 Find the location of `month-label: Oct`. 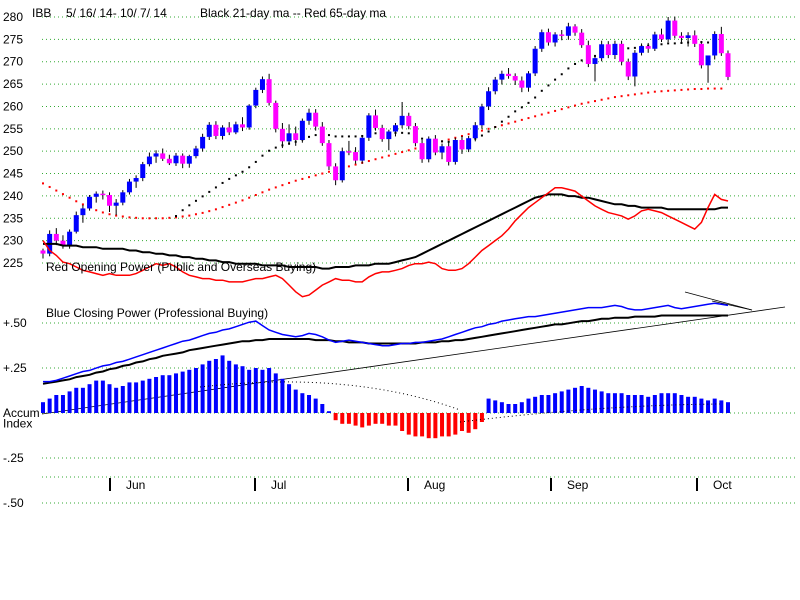

month-label: Oct is located at coordinates (722, 485).